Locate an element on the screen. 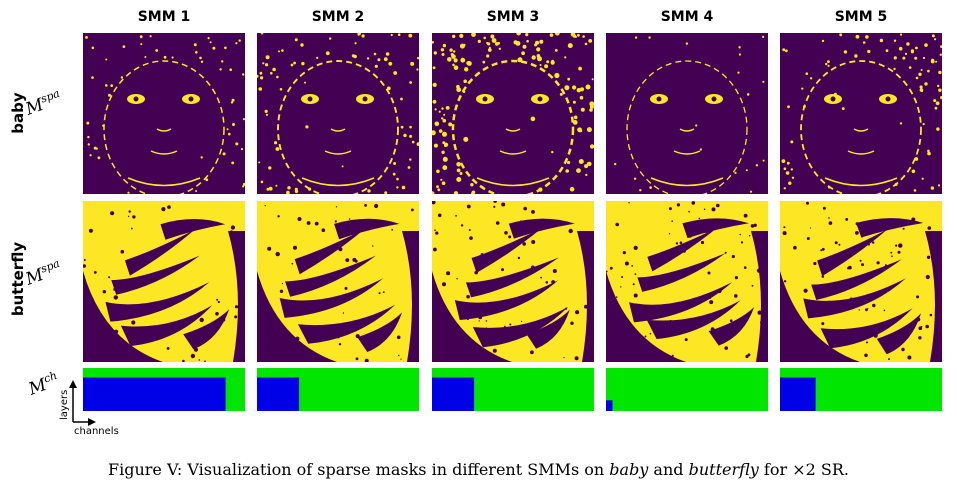  baby-mask-smm1 is located at coordinates (164, 113).